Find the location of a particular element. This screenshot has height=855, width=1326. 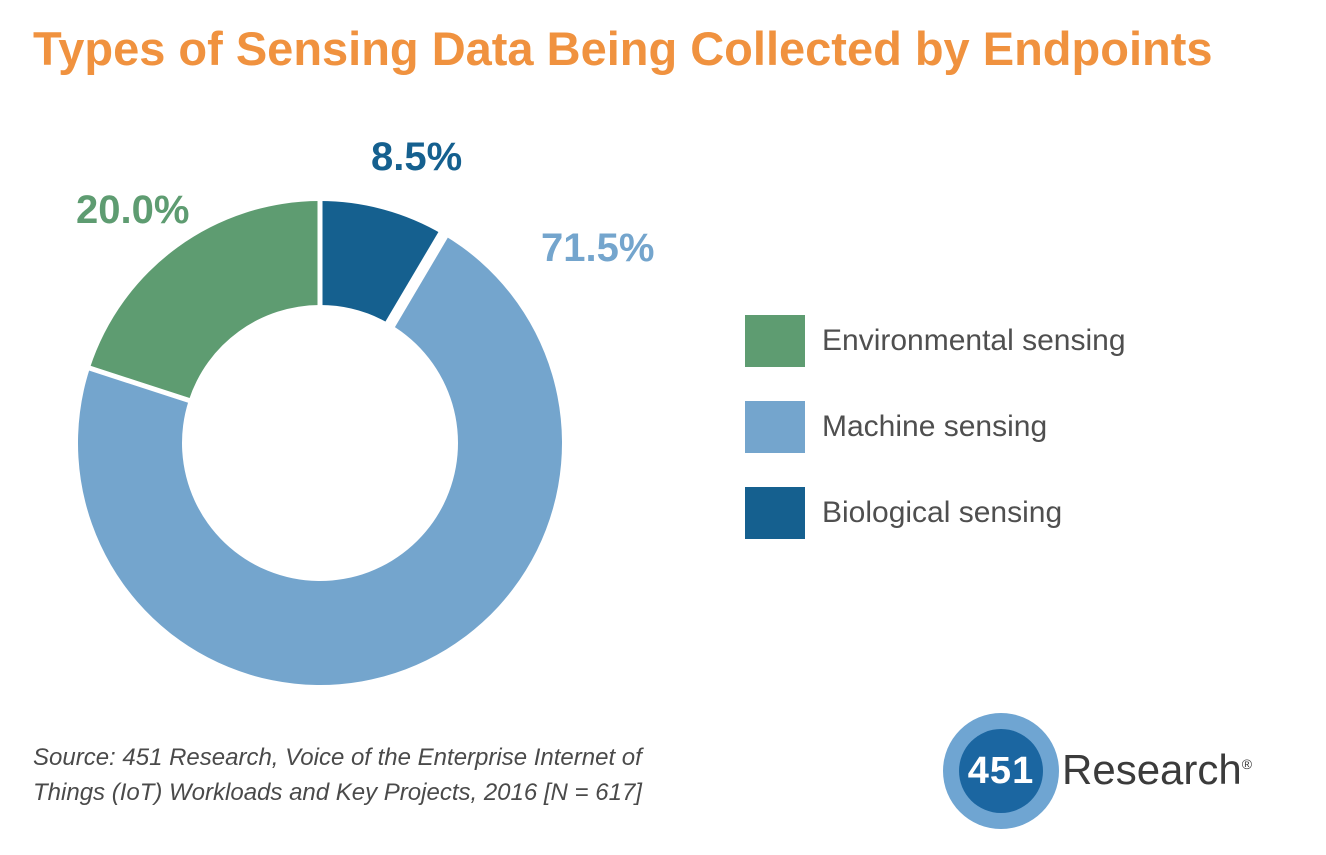

legend-swatch-environmental is located at coordinates (775, 341).